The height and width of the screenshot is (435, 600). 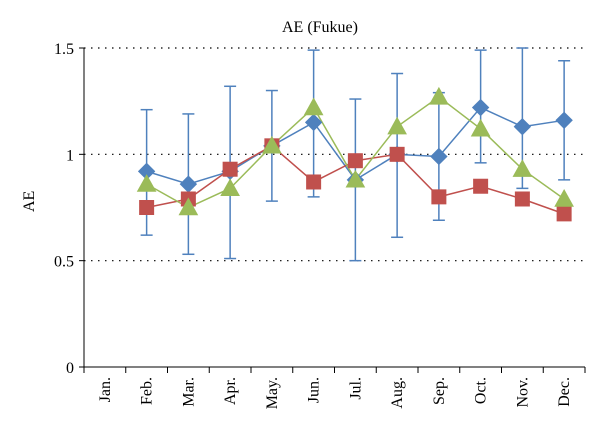 What do you see at coordinates (314, 390) in the screenshot?
I see `x-tick-label: Jun.` at bounding box center [314, 390].